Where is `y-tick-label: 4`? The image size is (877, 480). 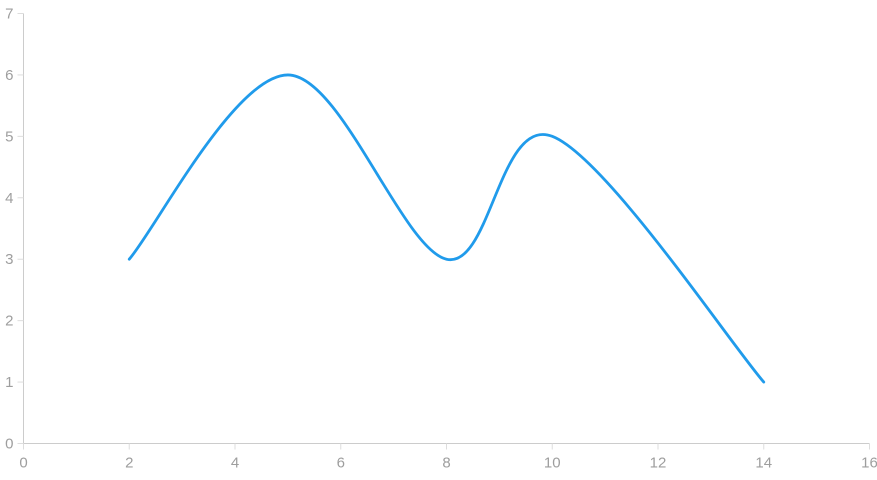
y-tick-label: 4 is located at coordinates (9, 198).